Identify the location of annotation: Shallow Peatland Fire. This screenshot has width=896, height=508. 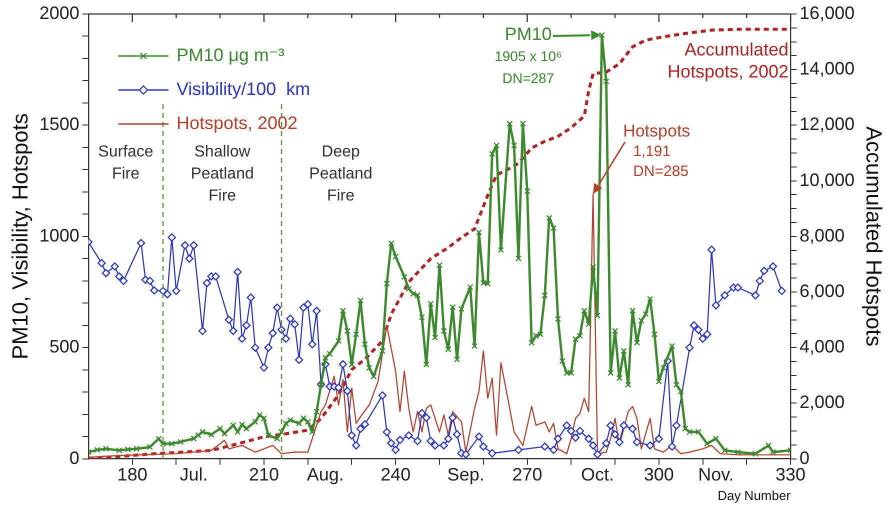
(222, 173).